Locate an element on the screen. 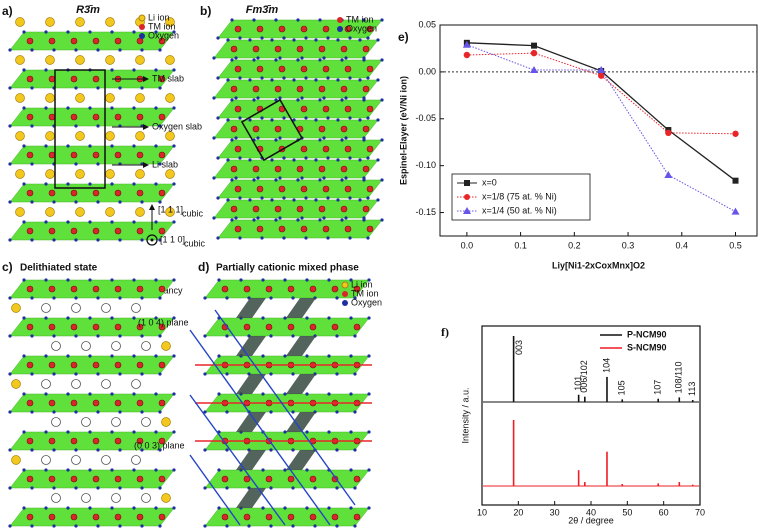 This screenshot has height=529, width=768. x-tick-label: 10 is located at coordinates (482, 512).